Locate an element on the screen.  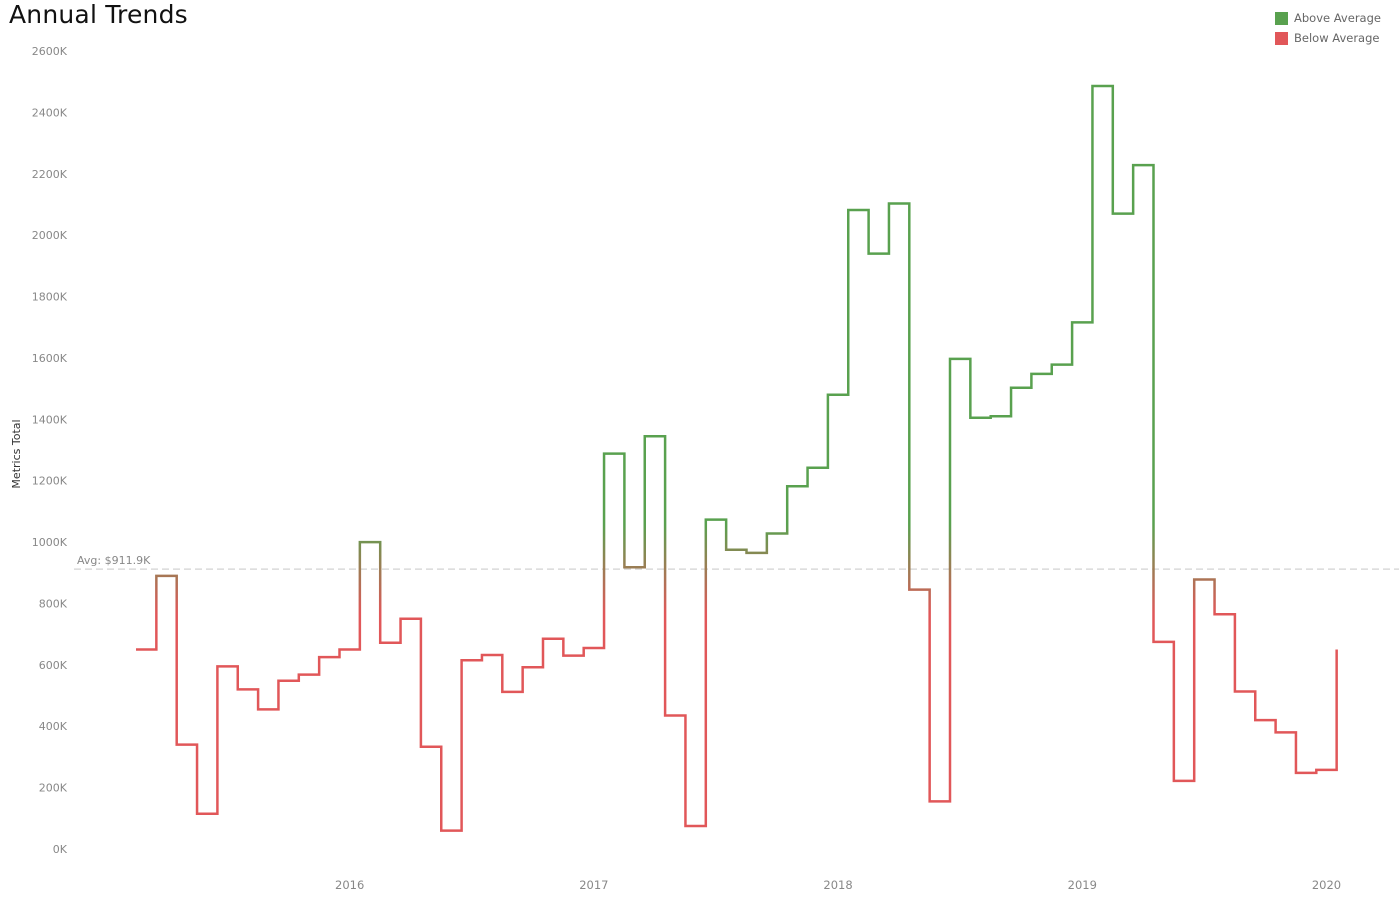
y-tick-label: 1000K is located at coordinates (50, 542).